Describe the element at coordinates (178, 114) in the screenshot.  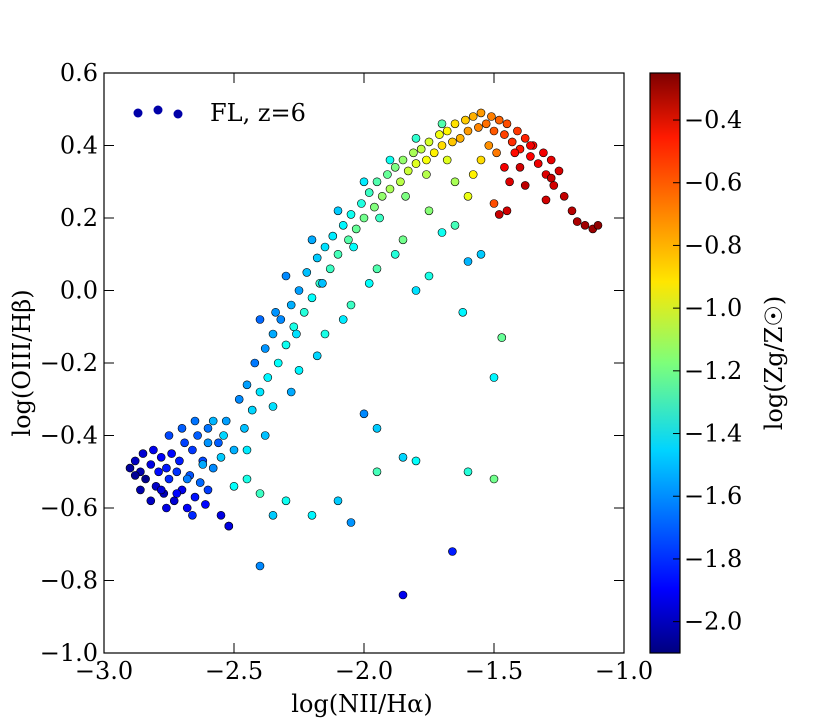
I see `legend-marker` at that location.